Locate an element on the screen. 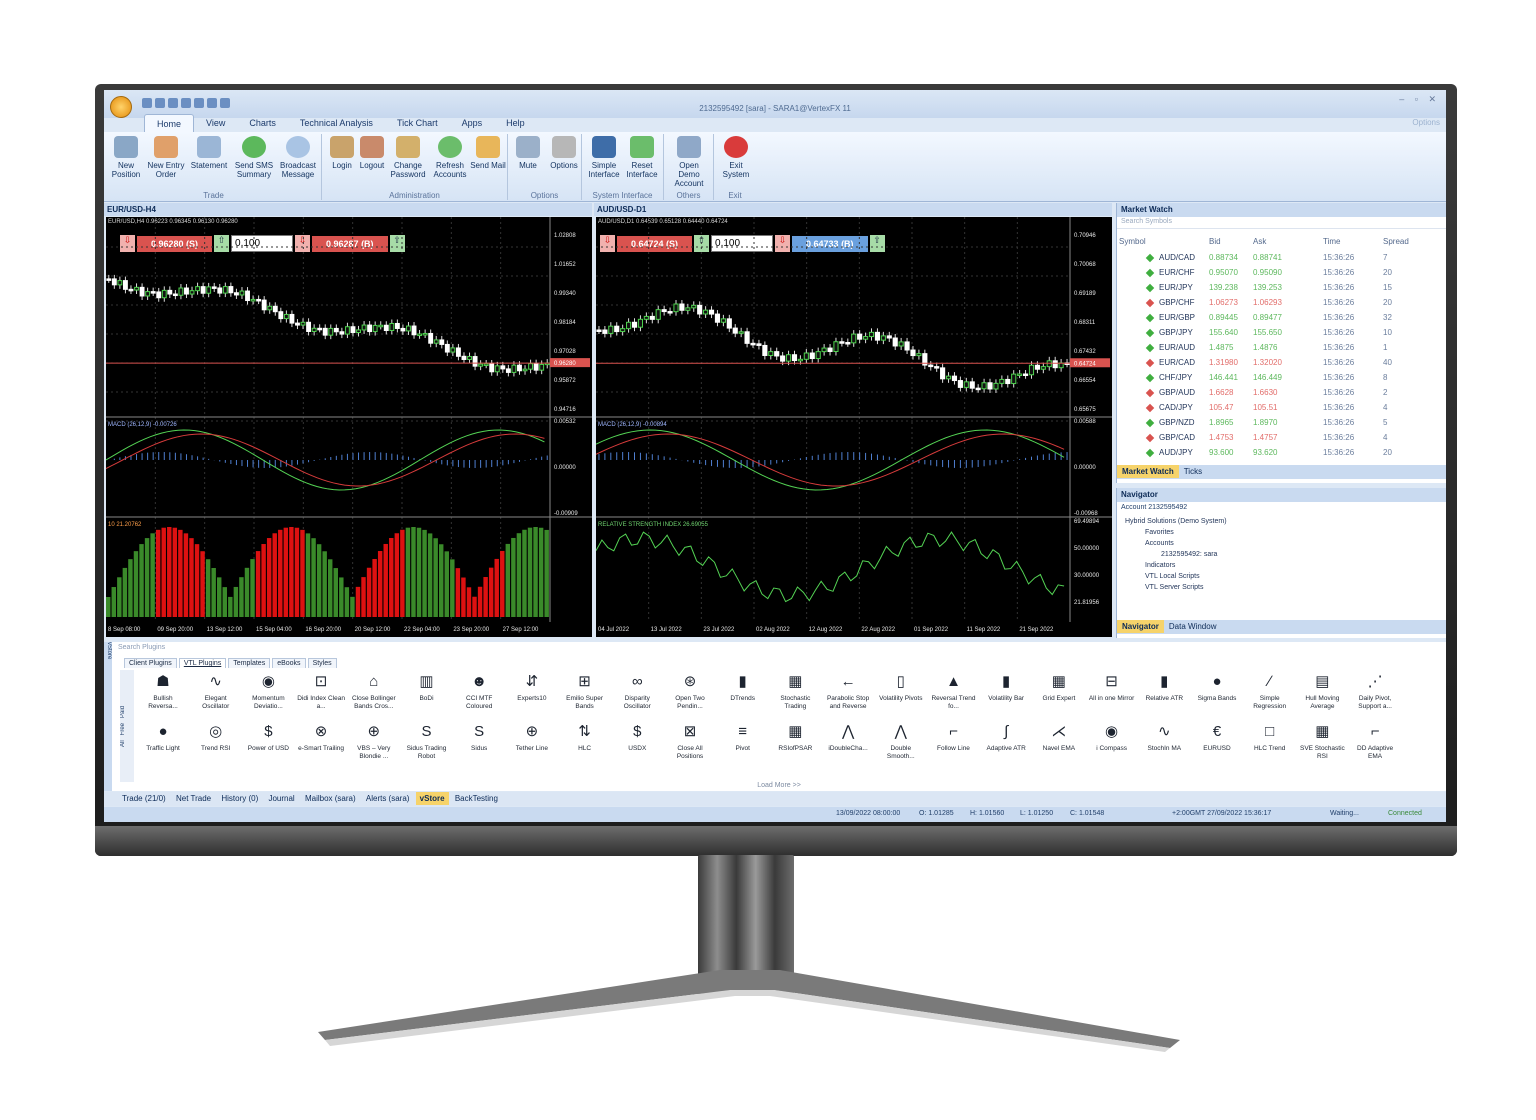 The height and width of the screenshot is (1120, 1536). plugin-item: ⇅ HLC is located at coordinates (585, 737).